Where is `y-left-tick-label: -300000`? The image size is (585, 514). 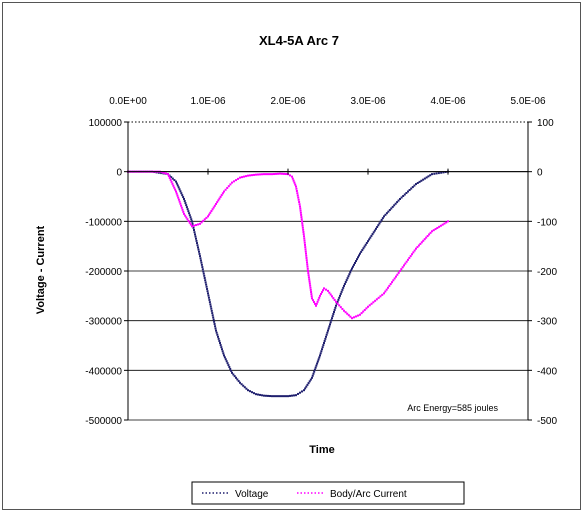 y-left-tick-label: -300000 is located at coordinates (103, 322).